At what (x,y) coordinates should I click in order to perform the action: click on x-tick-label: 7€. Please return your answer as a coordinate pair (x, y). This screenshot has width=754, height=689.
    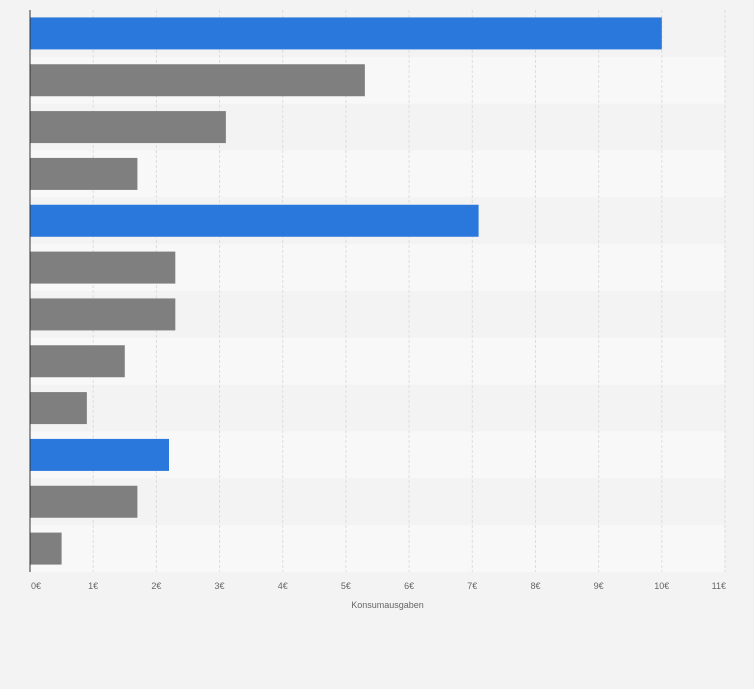
    Looking at the image, I should click on (472, 586).